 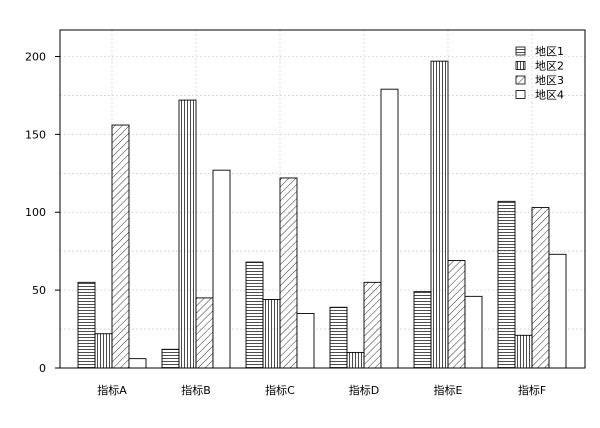 What do you see at coordinates (187, 234) in the screenshot?
I see `bar-地区2-指标B` at bounding box center [187, 234].